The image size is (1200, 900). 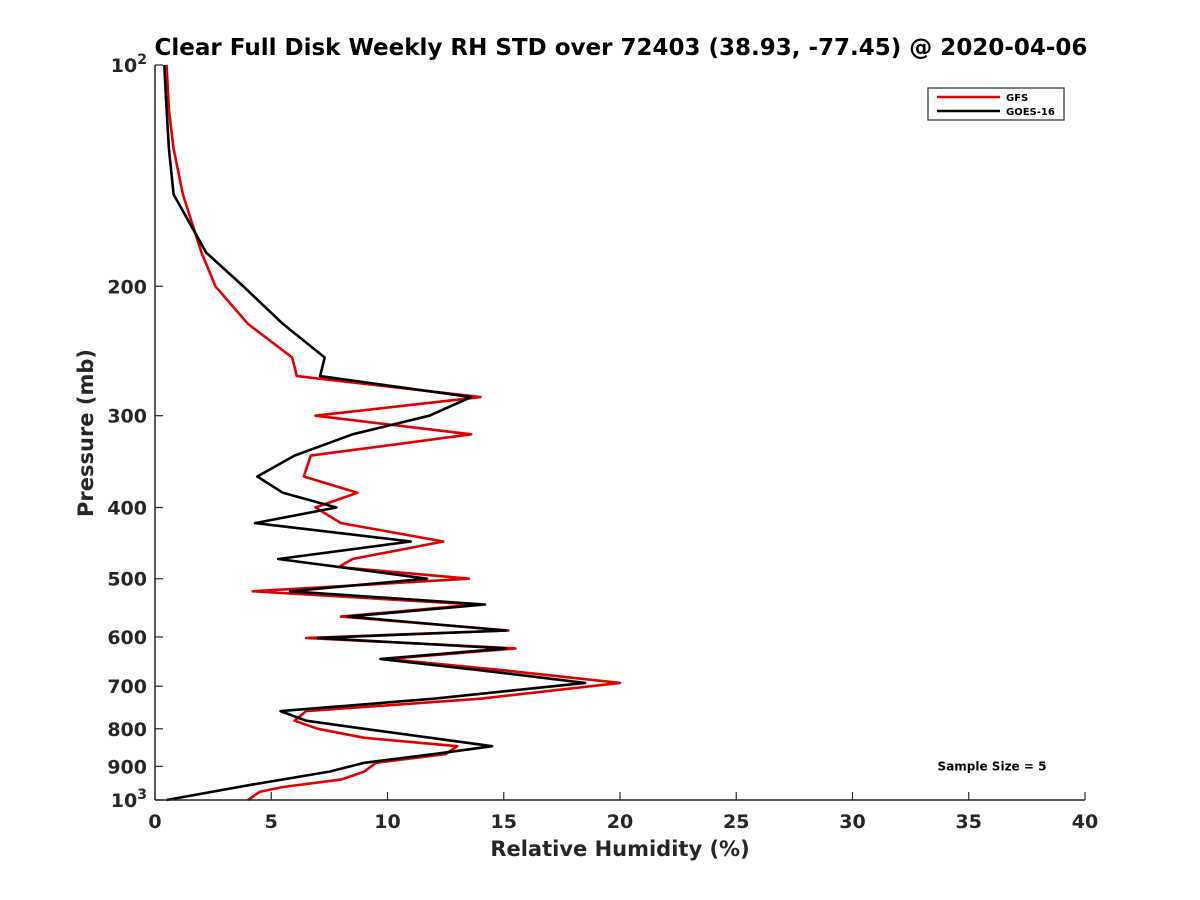 I want to click on y-tick-label: 200, so click(x=127, y=287).